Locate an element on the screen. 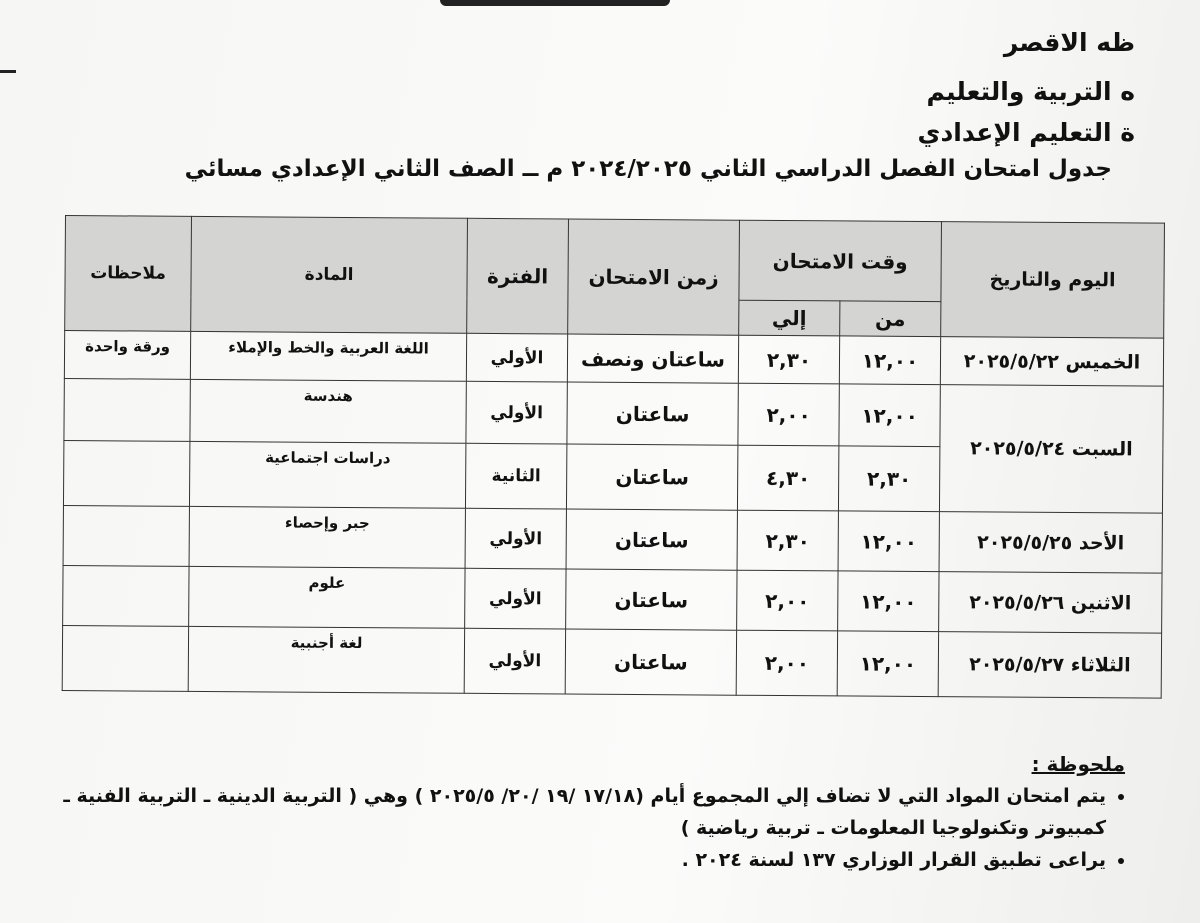 The width and height of the screenshot is (1200, 923). header-time: وقت الامتحان is located at coordinates (840, 261).